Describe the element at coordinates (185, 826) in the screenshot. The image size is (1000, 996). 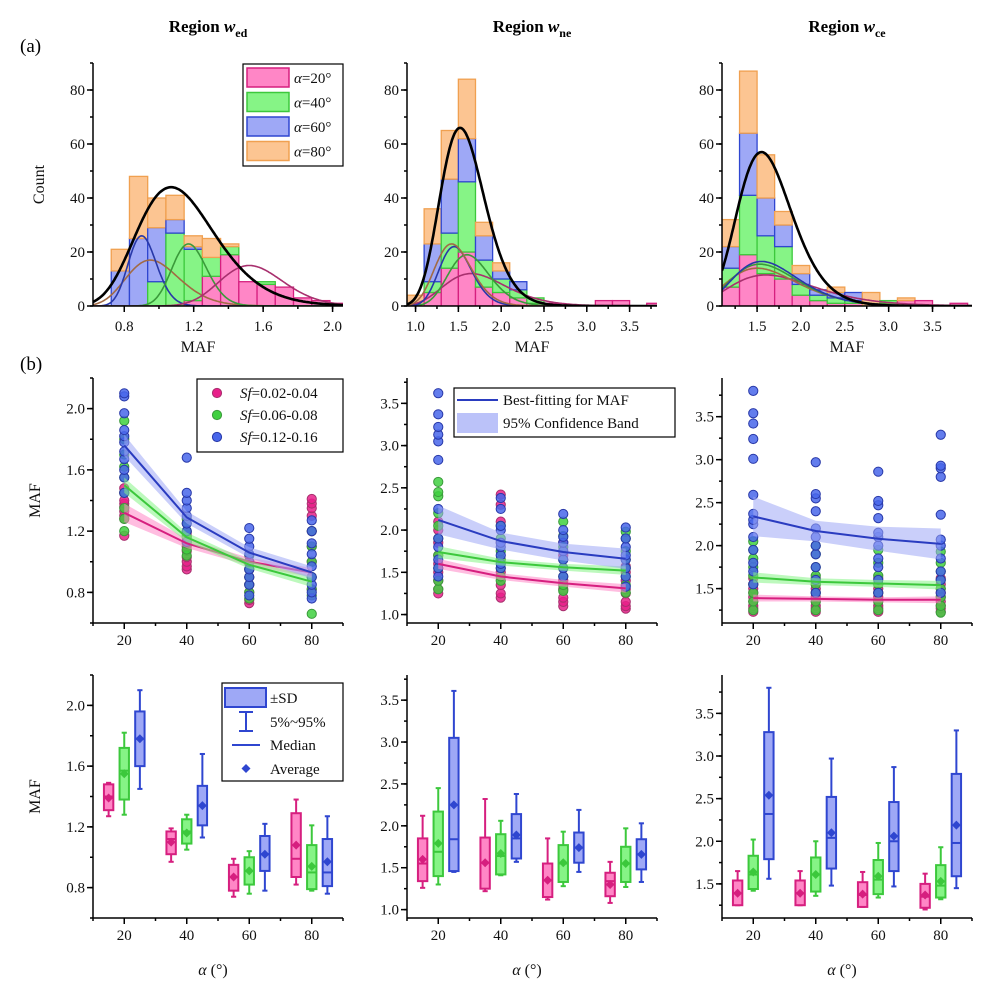
I see `panel-c-ed: 0.8 1.2 1.6 2.0 20 40 60 80 α (°) MAF` at that location.